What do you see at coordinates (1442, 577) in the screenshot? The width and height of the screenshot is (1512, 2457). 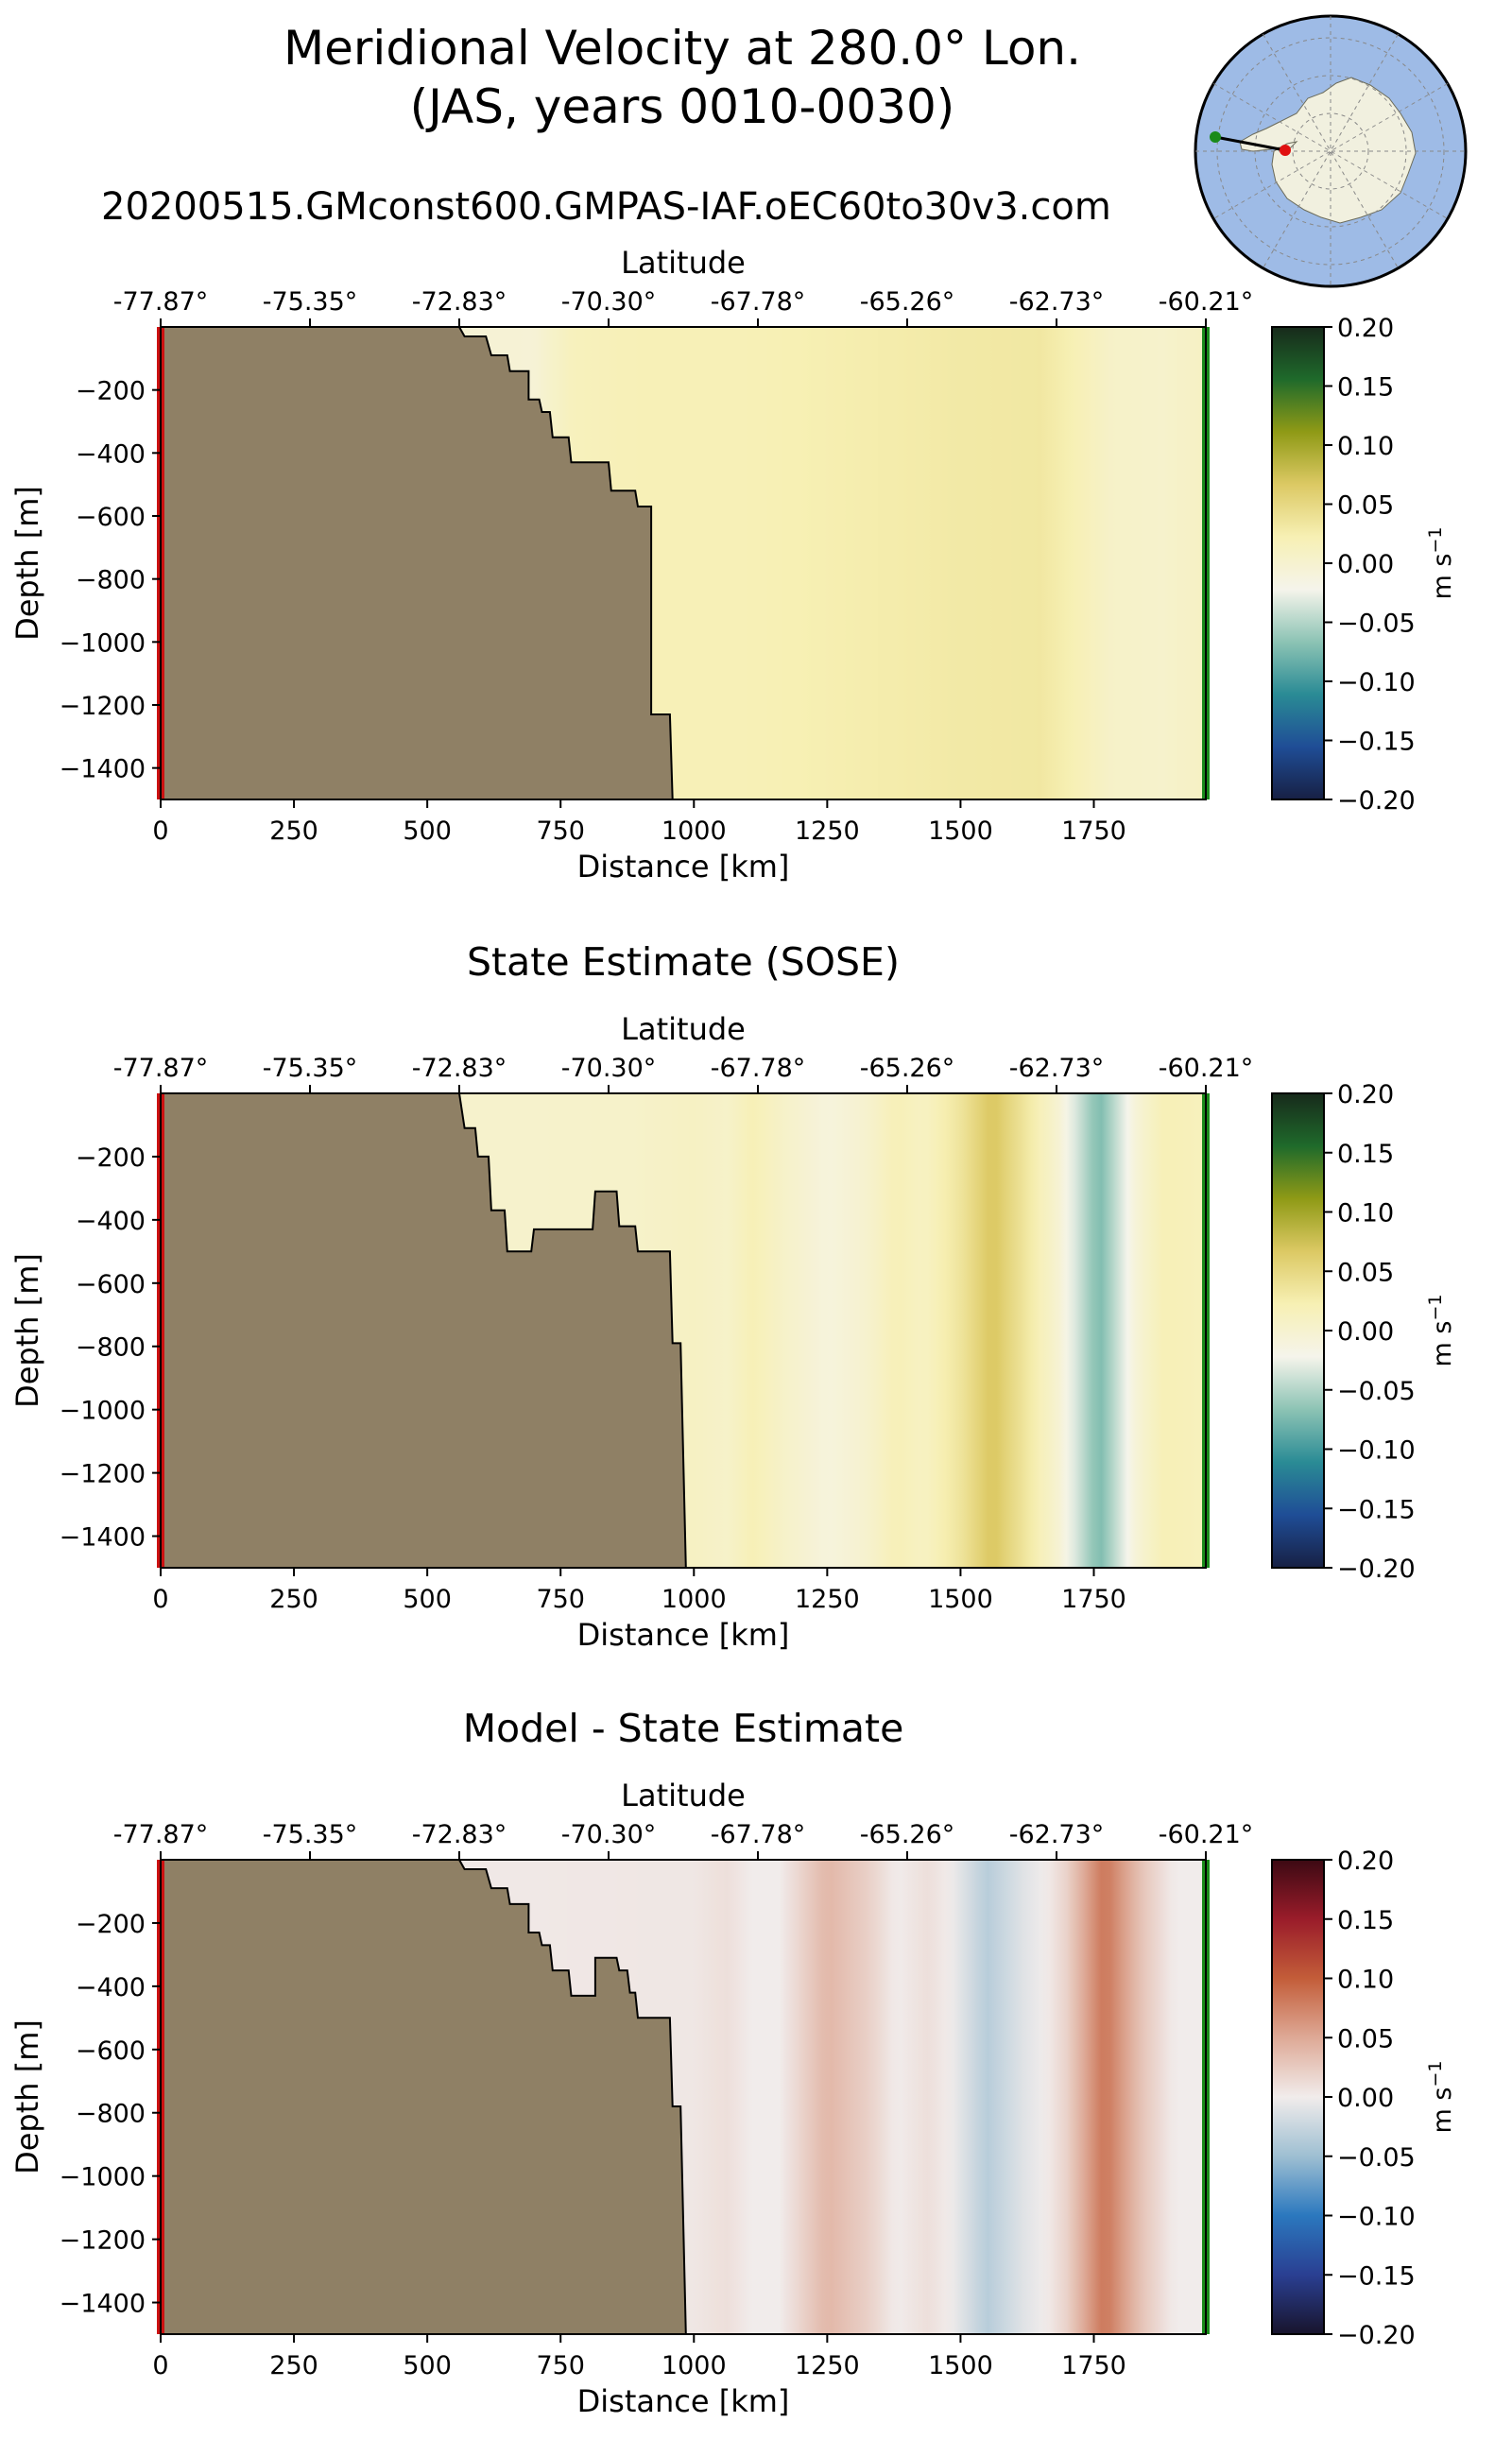 I see `colorbar-label-unit: m s` at bounding box center [1442, 577].